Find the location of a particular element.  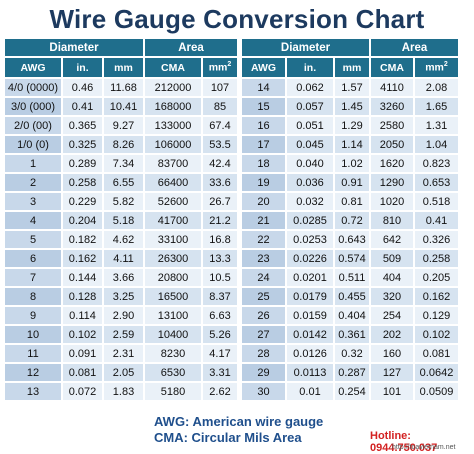

table-row: 2/0 (00) 0.365 9.27 133000 67.4 is located at coordinates (121, 125).